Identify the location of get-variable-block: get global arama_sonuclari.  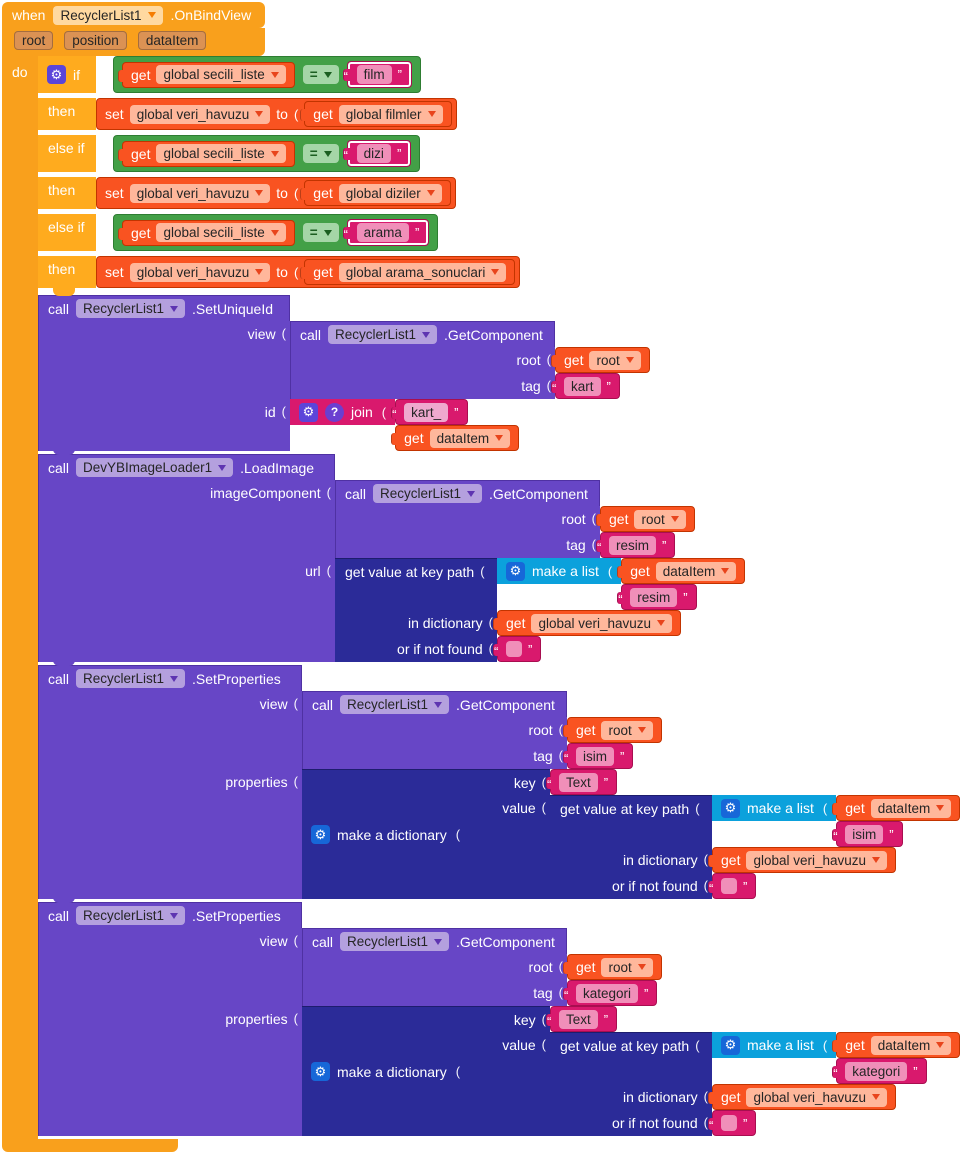
(408, 272).